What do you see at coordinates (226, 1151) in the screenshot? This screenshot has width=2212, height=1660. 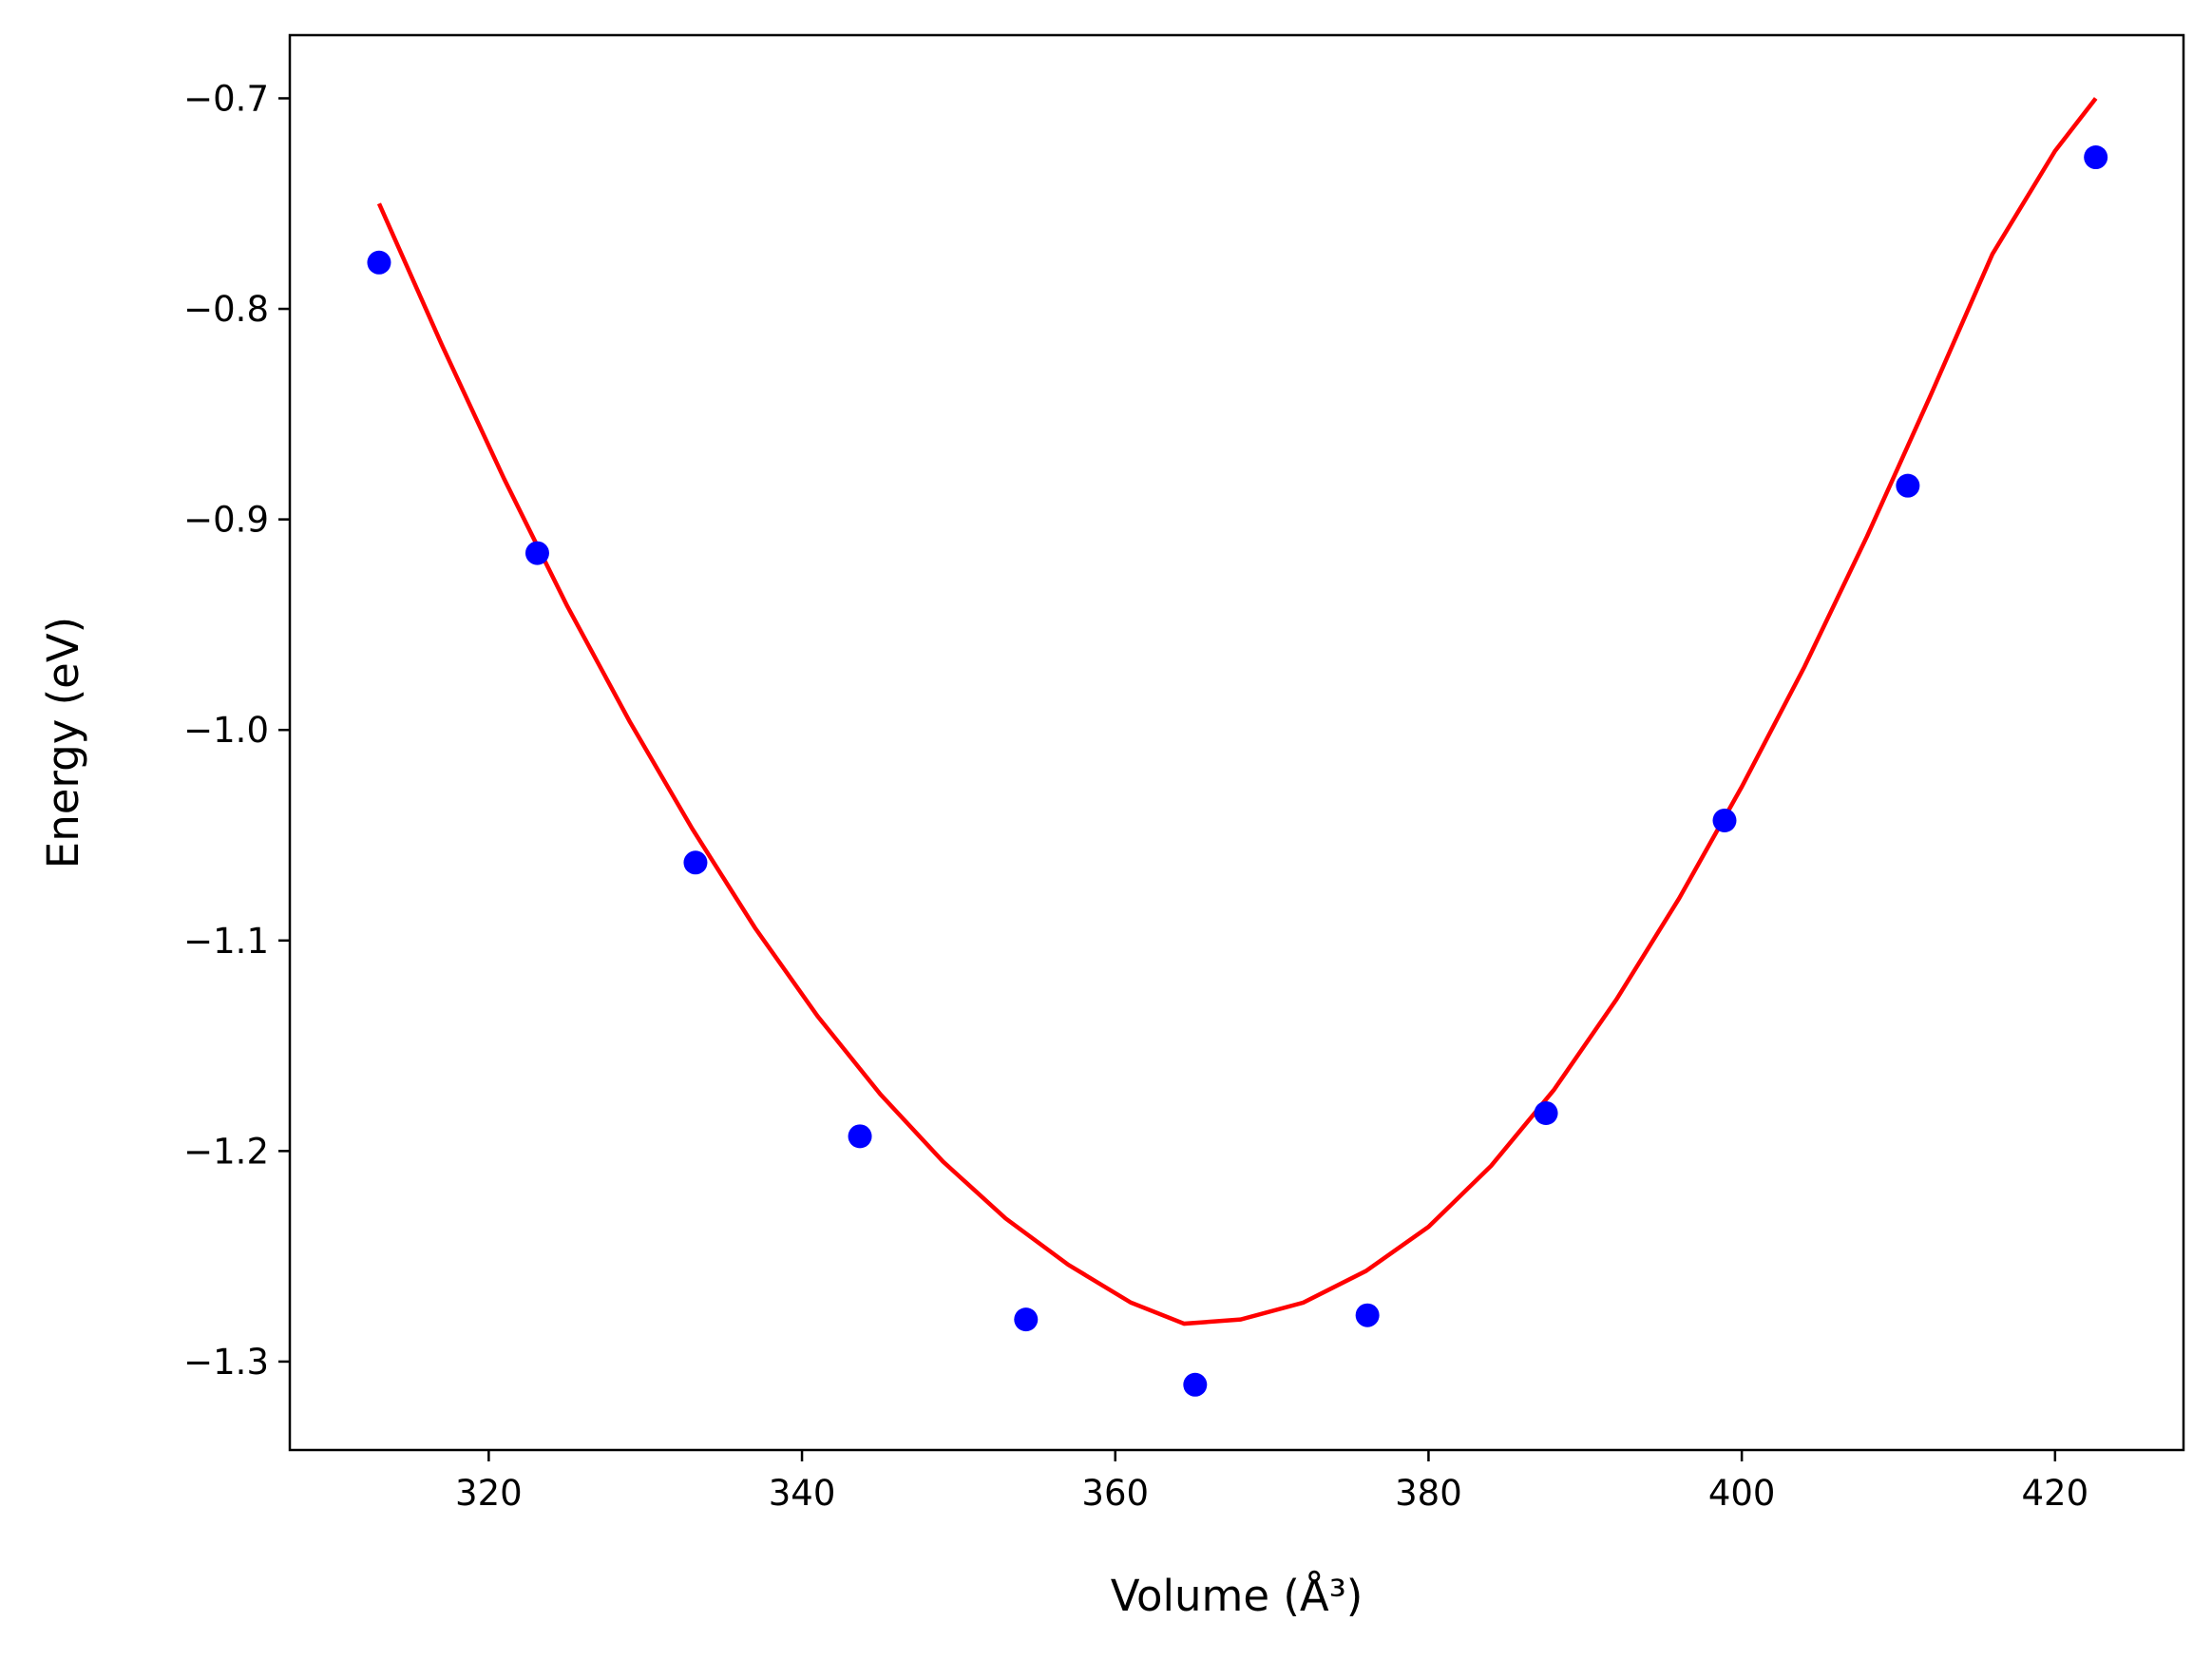 I see `y-tick-label: −1.2` at bounding box center [226, 1151].